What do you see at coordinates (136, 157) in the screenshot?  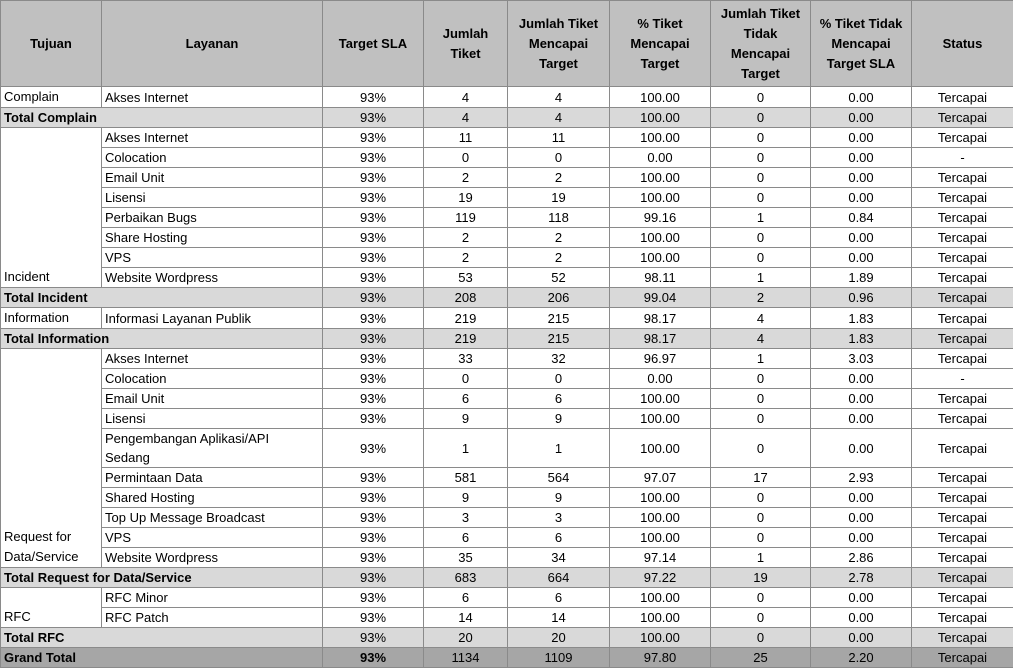 I see `layanan-text: Colocation` at bounding box center [136, 157].